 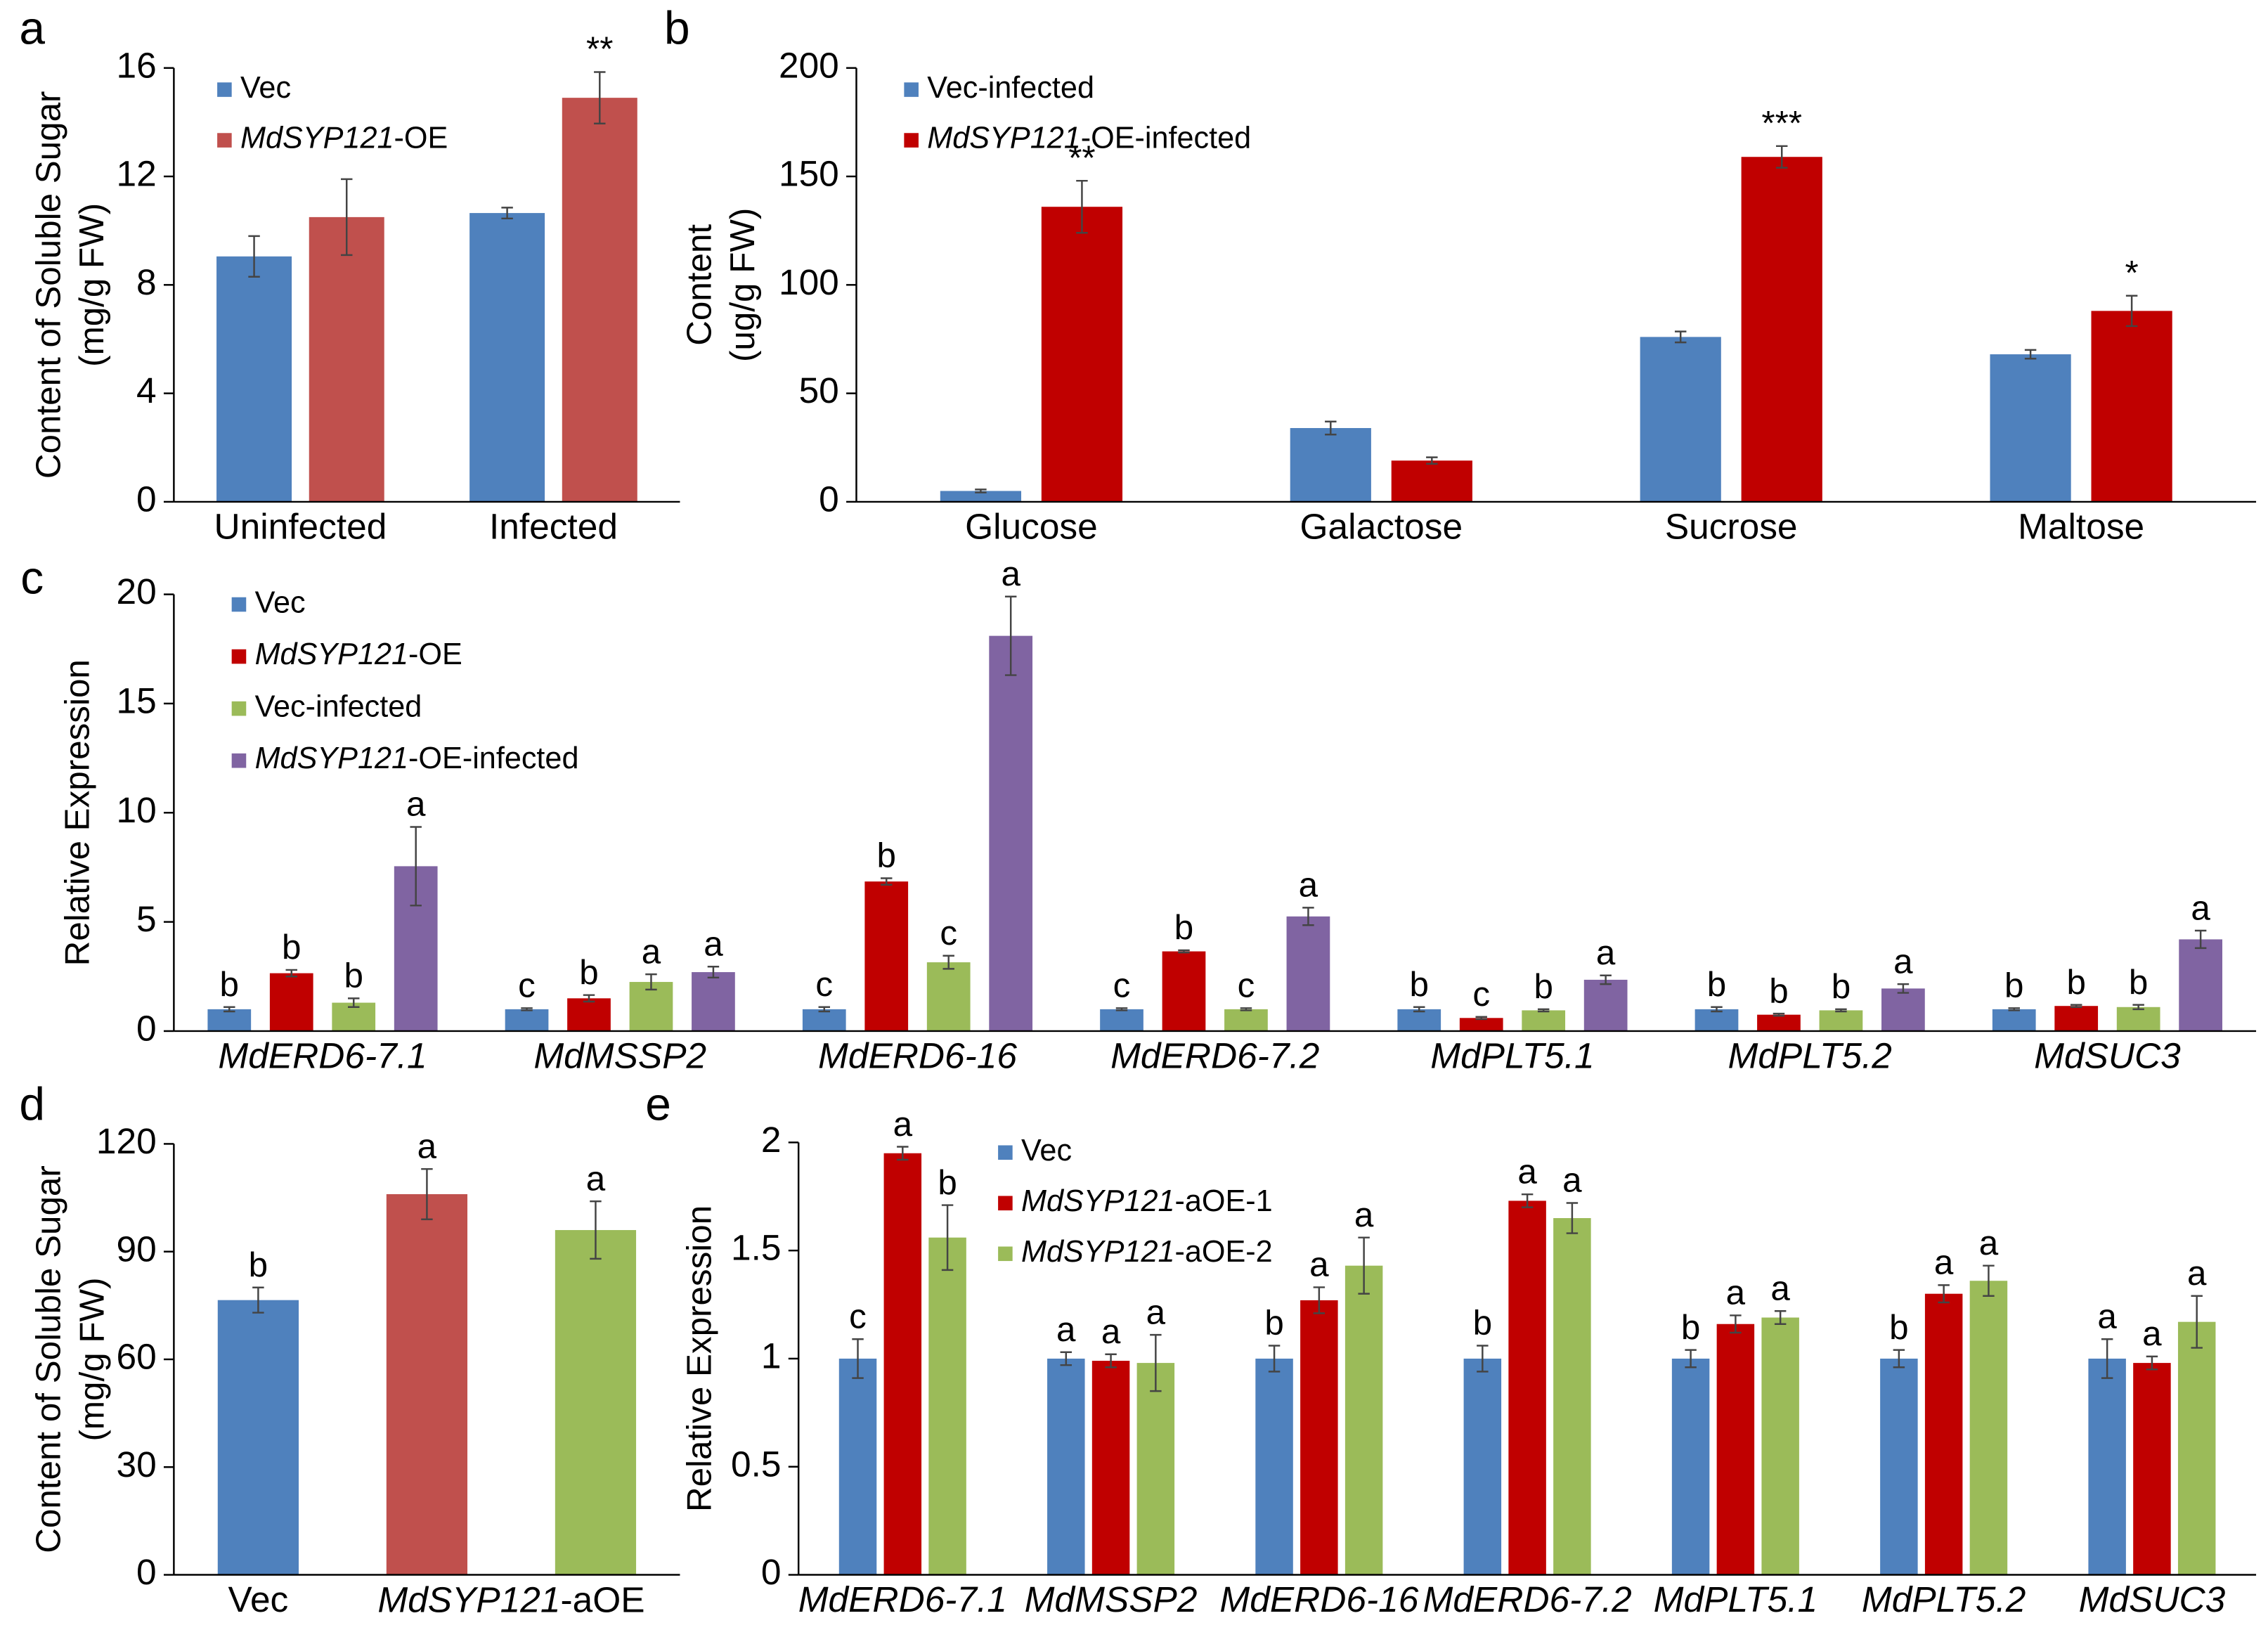 I want to click on significance-label: ***, so click(x=1781, y=124).